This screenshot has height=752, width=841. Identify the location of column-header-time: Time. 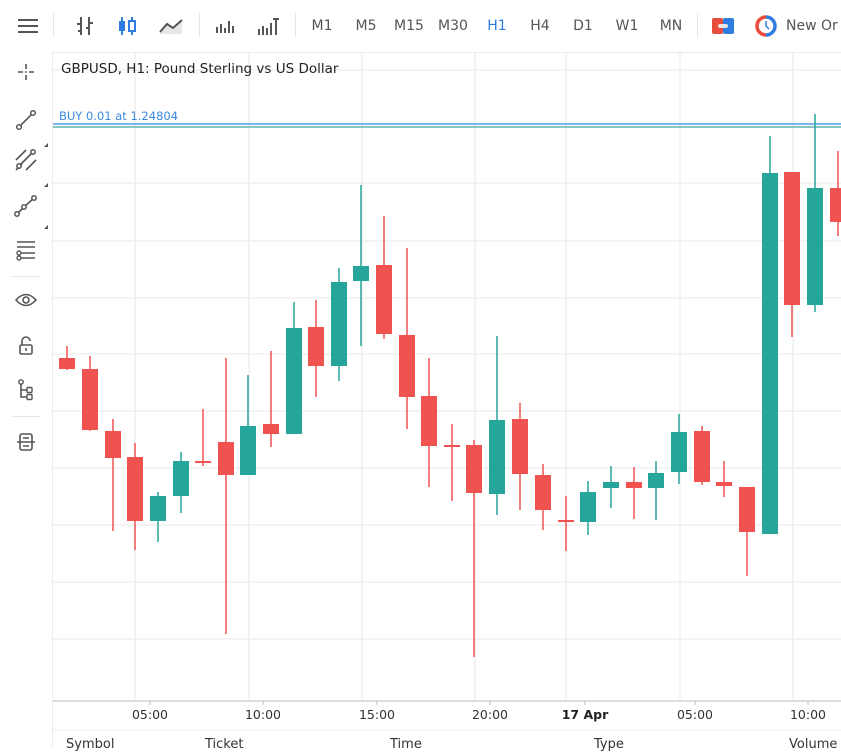
(406, 744).